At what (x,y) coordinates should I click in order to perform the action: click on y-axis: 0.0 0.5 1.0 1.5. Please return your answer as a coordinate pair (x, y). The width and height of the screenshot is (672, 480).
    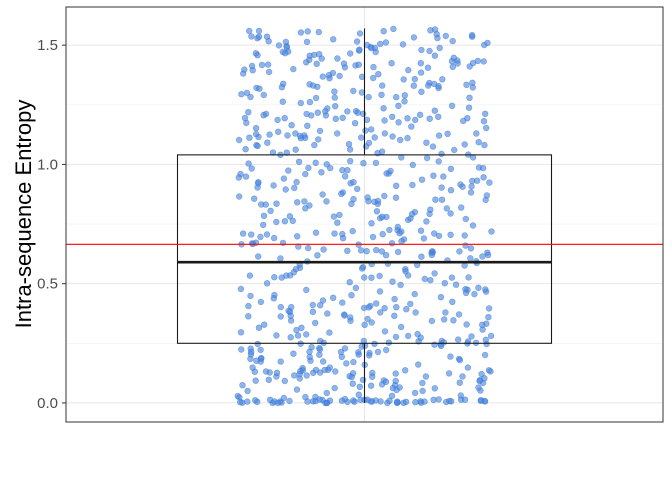
    Looking at the image, I should click on (51, 224).